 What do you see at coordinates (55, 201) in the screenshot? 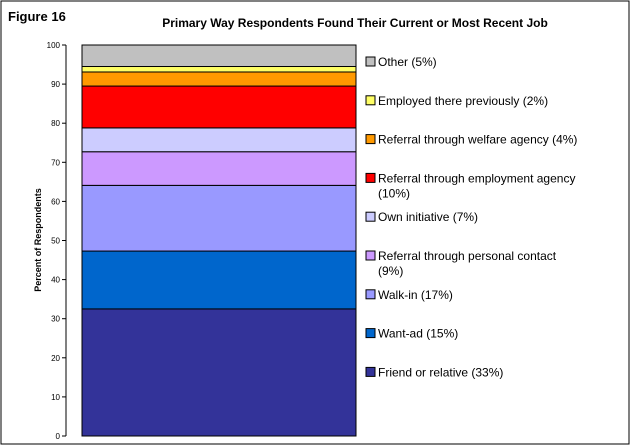
I see `y-tick-label: 60` at bounding box center [55, 201].